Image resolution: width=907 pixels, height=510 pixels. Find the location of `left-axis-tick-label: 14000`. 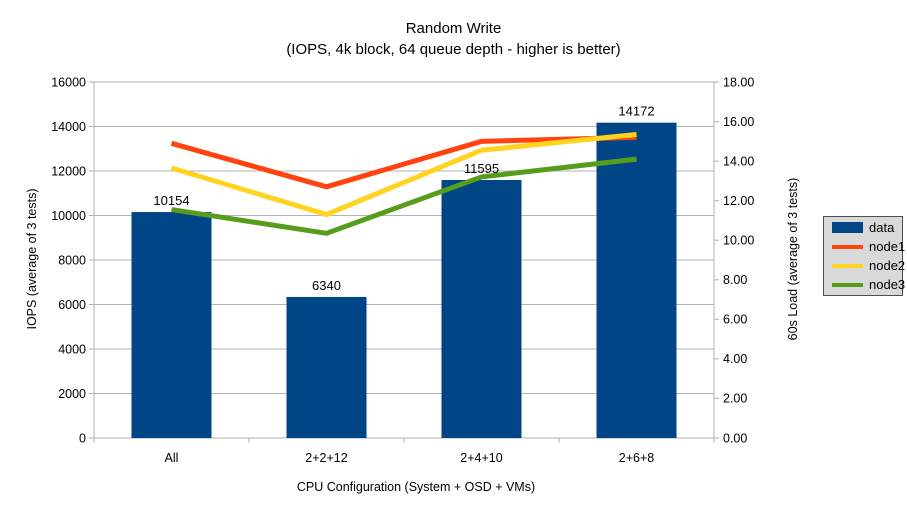

left-axis-tick-label: 14000 is located at coordinates (68, 127).